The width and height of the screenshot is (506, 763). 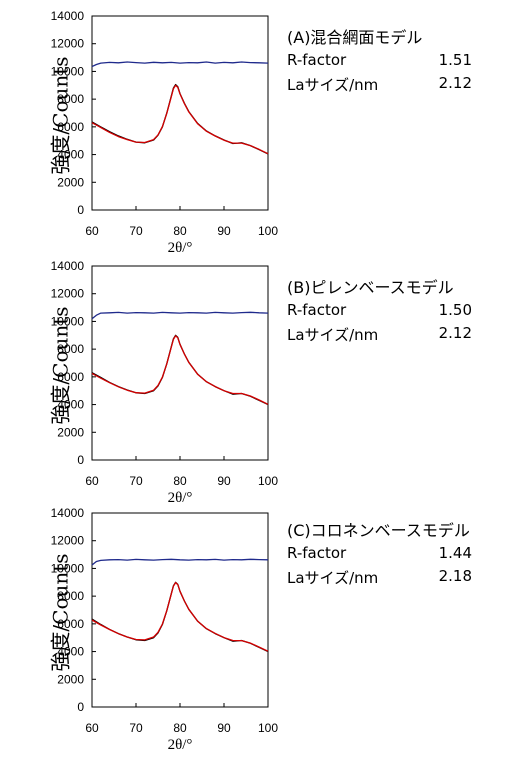 I want to click on model-title: (A)混合網面モデル, so click(x=355, y=37).